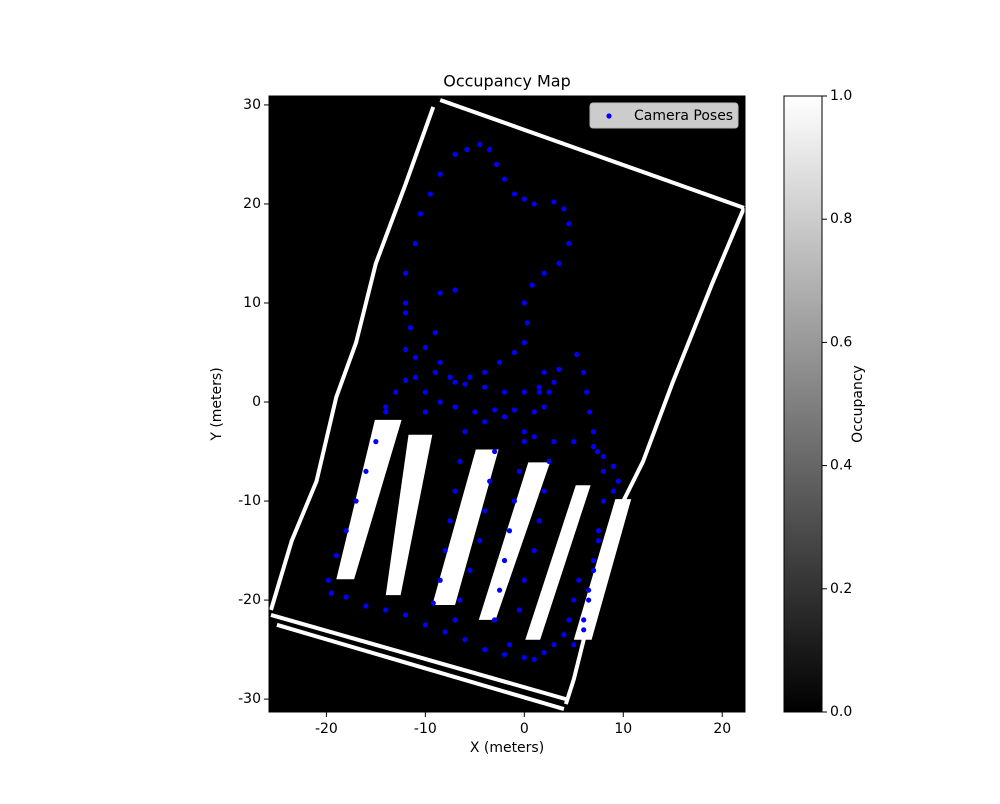 The image size is (1000, 804). Describe the element at coordinates (803, 404) in the screenshot. I see `colorbar` at that location.